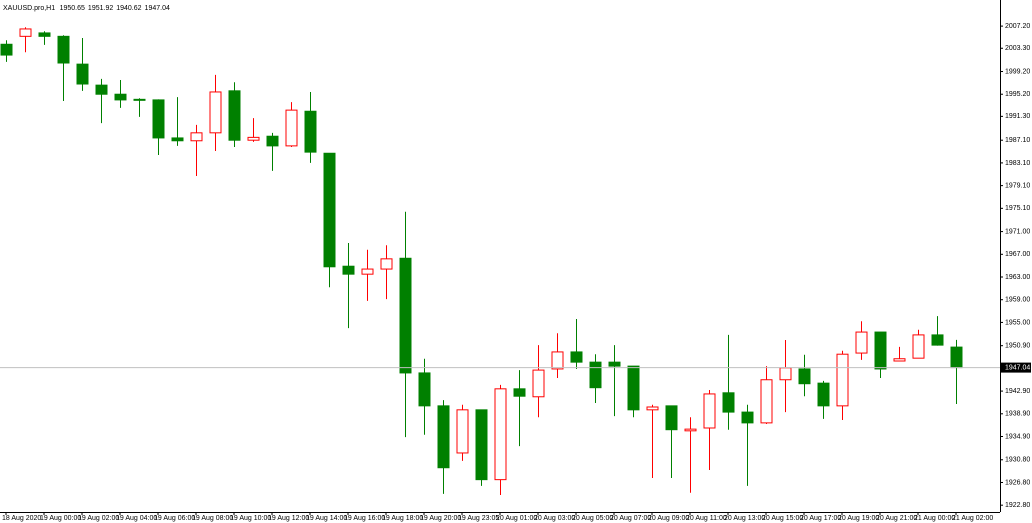 The image size is (1032, 523). Describe the element at coordinates (1017, 300) in the screenshot. I see `y-tick-label: 1959.00` at that location.